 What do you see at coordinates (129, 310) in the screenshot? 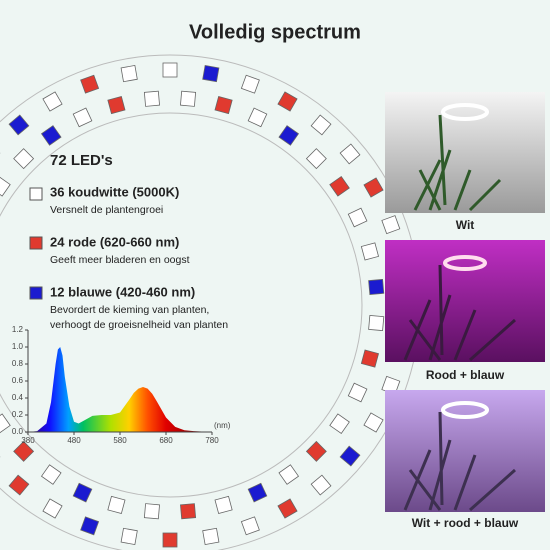
I see `legend-desc: Bevordert de kieming van planten,` at bounding box center [129, 310].